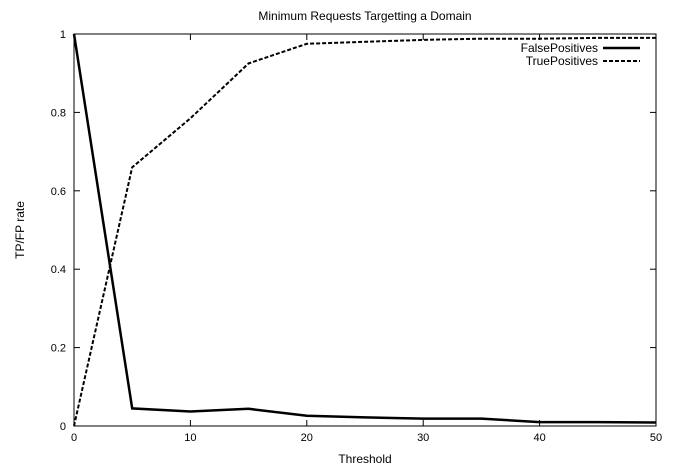 The image size is (677, 466). I want to click on x-tick-label: 20, so click(307, 438).